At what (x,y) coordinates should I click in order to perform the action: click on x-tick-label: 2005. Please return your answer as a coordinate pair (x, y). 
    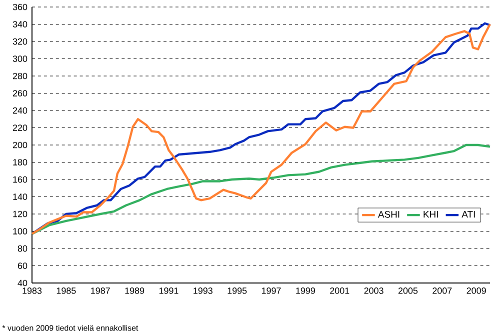
    Looking at the image, I should click on (408, 291).